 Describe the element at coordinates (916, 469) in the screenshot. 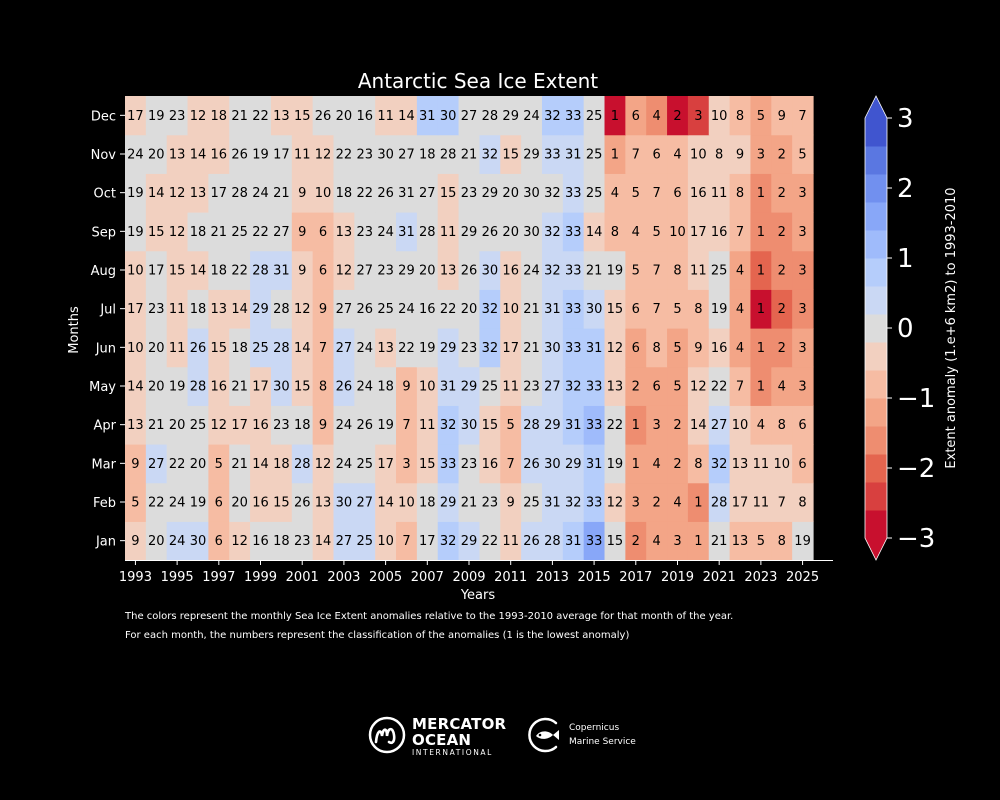

I see `colorbar-tick-label: −2` at that location.